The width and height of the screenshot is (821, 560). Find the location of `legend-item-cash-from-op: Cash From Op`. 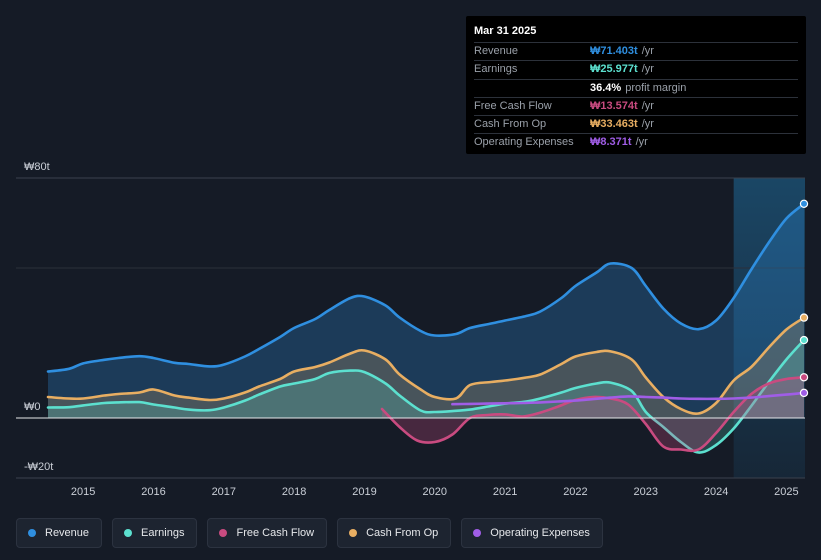

legend-item-cash-from-op: Cash From Op is located at coordinates (394, 533).